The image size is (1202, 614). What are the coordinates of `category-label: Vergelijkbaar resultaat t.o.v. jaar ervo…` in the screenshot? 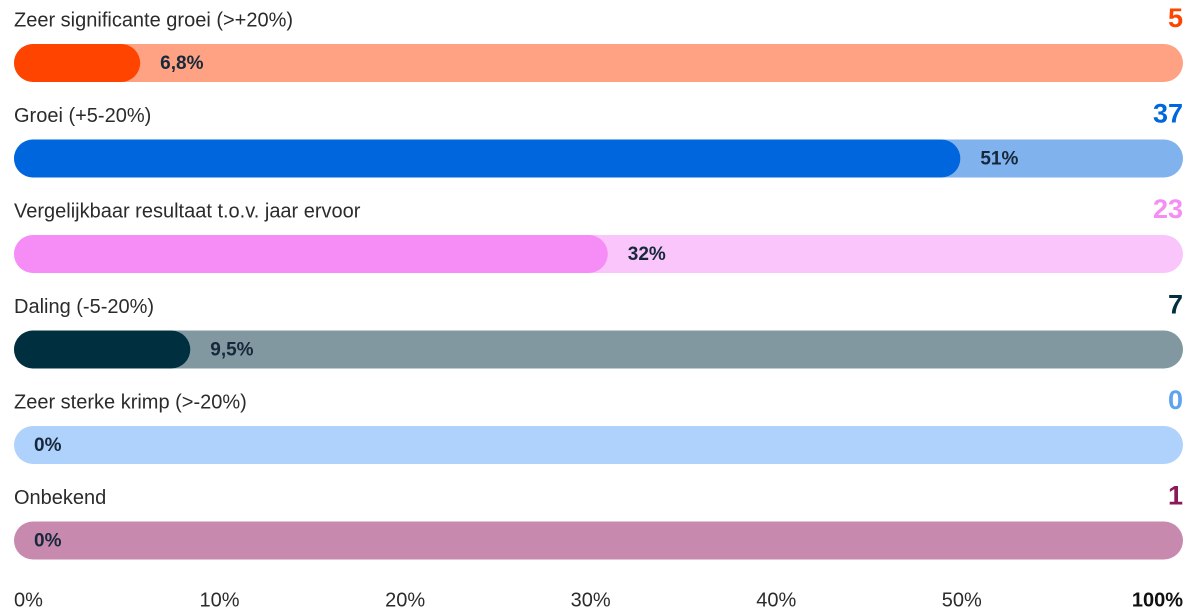 It's located at (187, 211).